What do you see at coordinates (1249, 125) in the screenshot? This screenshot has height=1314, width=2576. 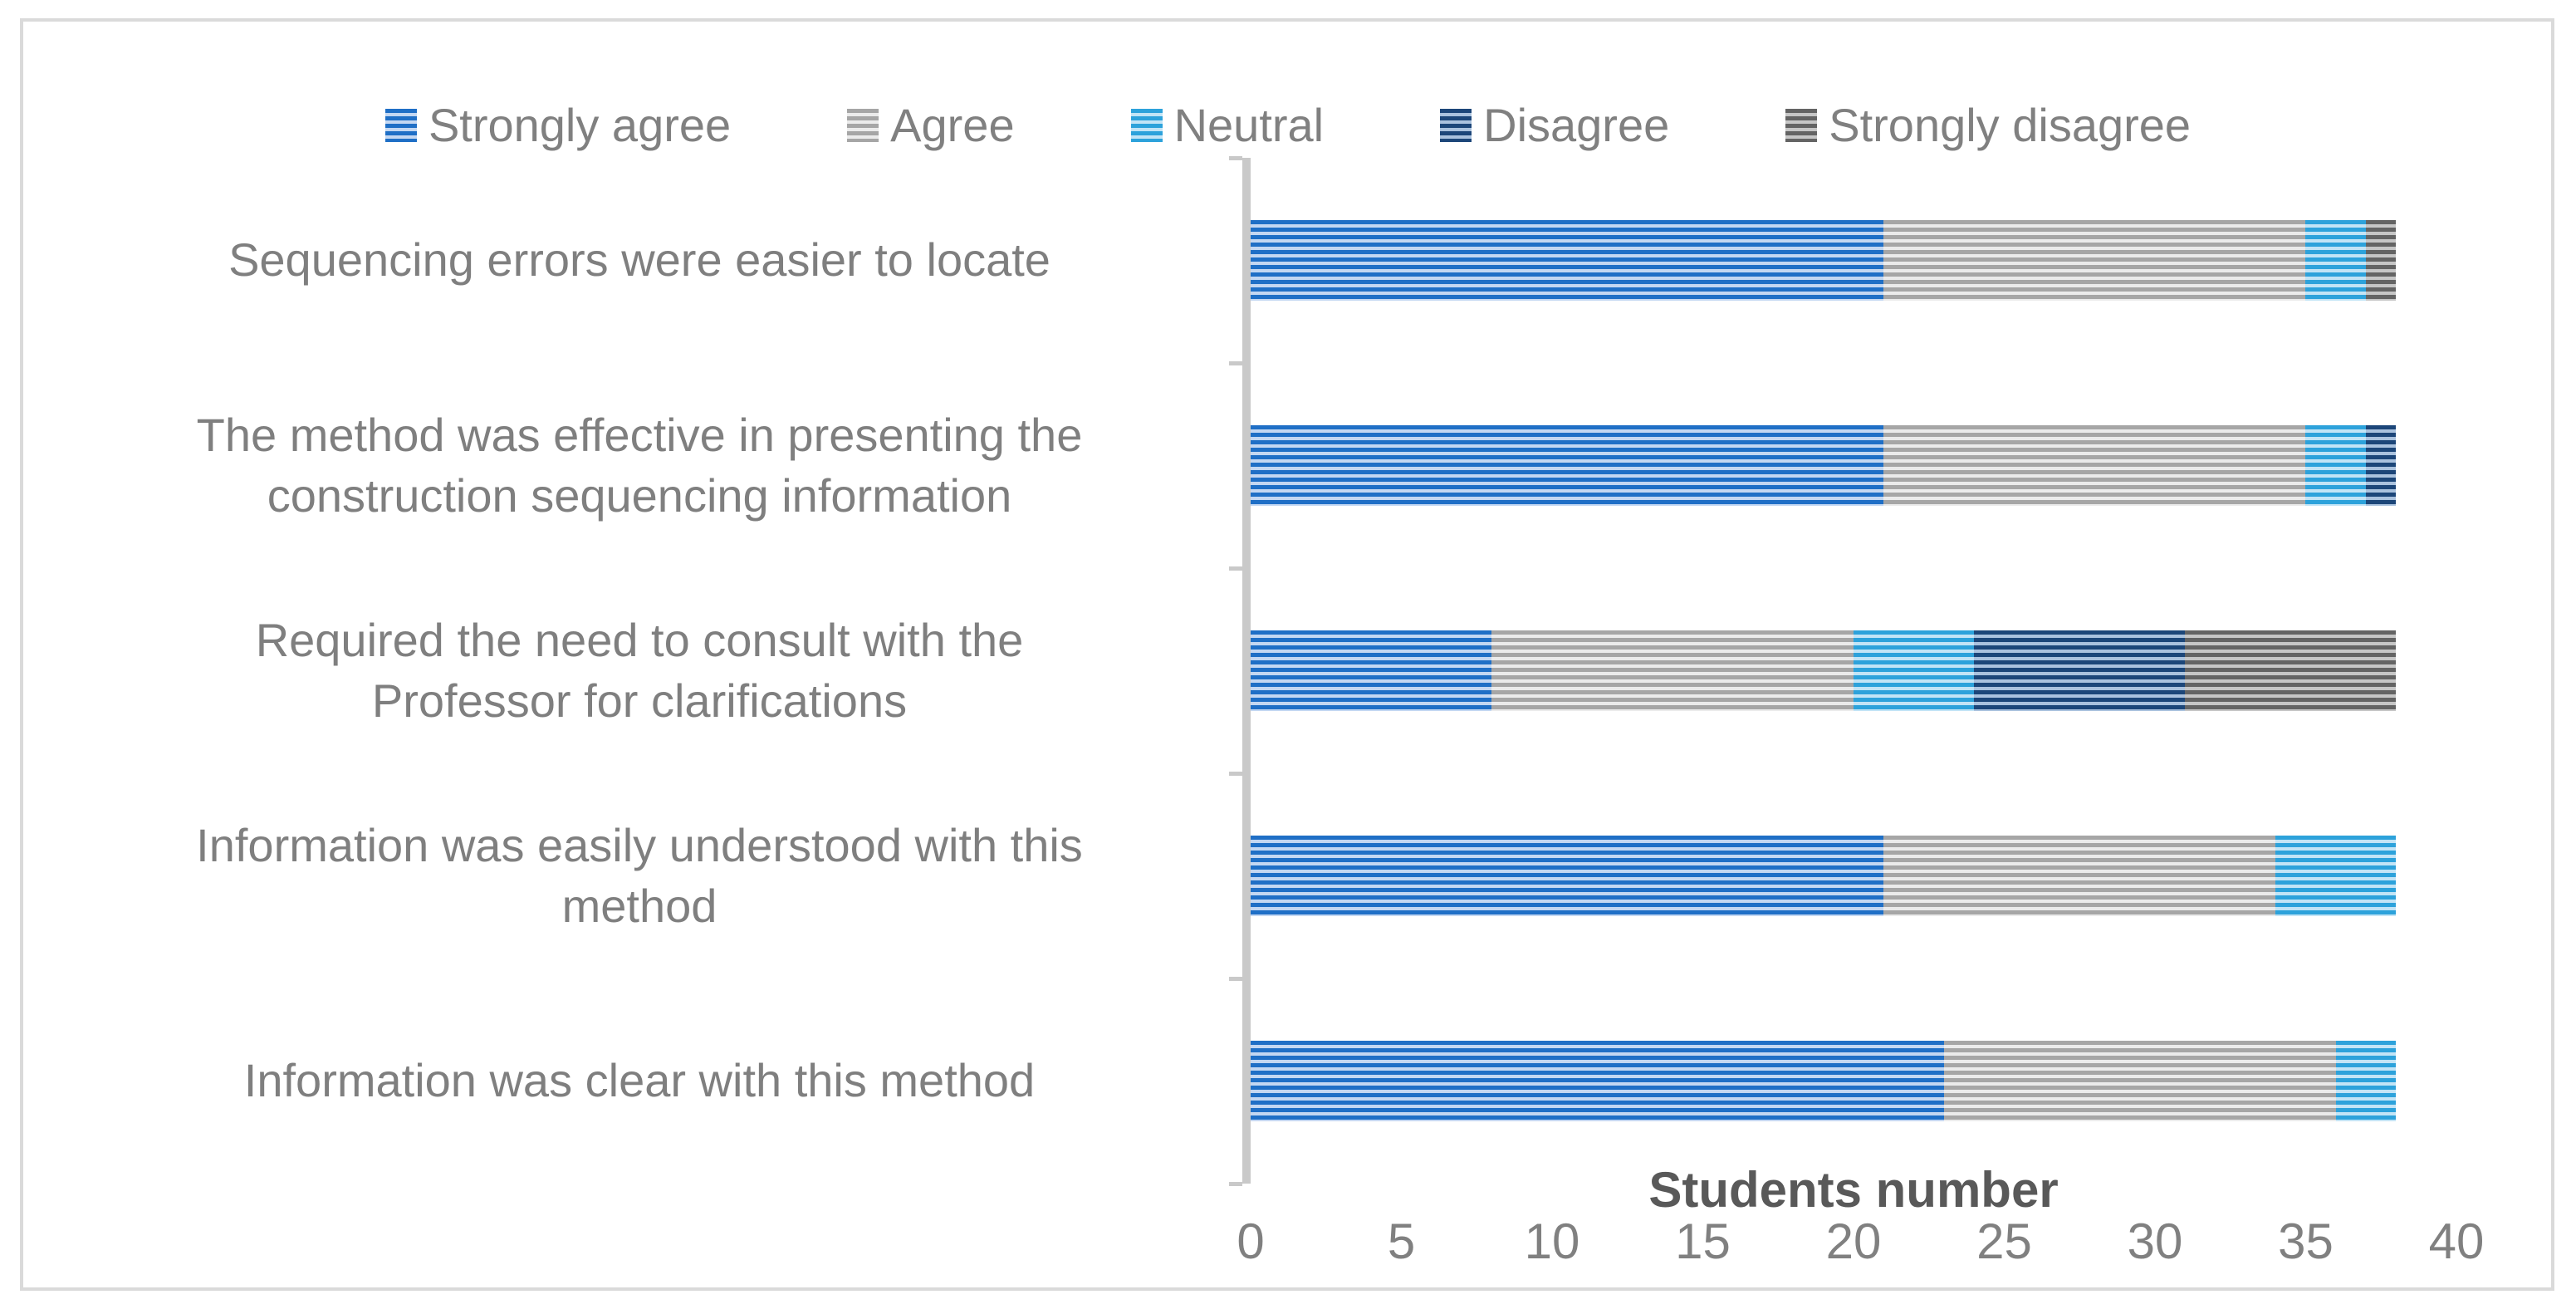 I see `legend-label: Neutral` at bounding box center [1249, 125].